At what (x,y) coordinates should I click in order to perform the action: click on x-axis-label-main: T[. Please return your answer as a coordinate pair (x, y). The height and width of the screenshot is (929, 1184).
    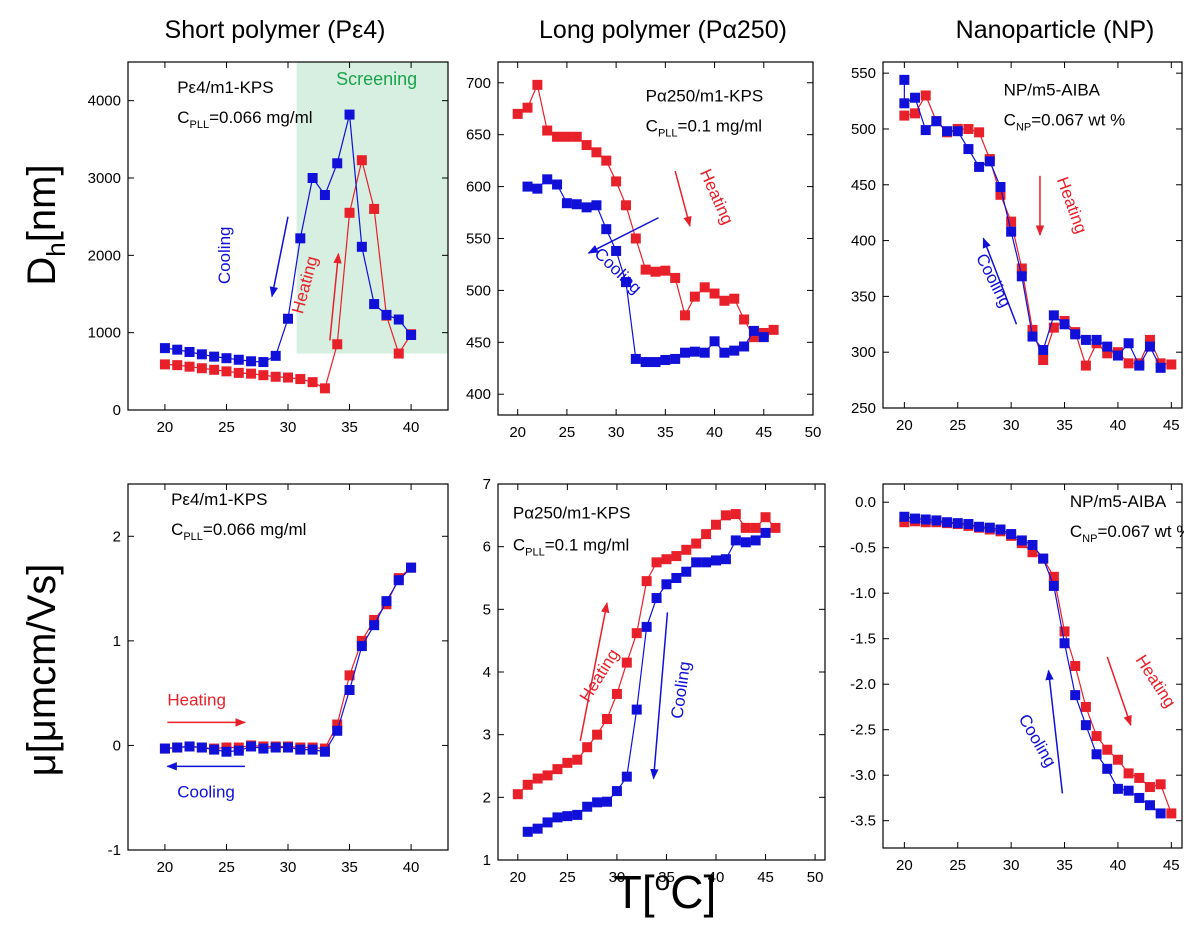
    Looking at the image, I should click on (634, 892).